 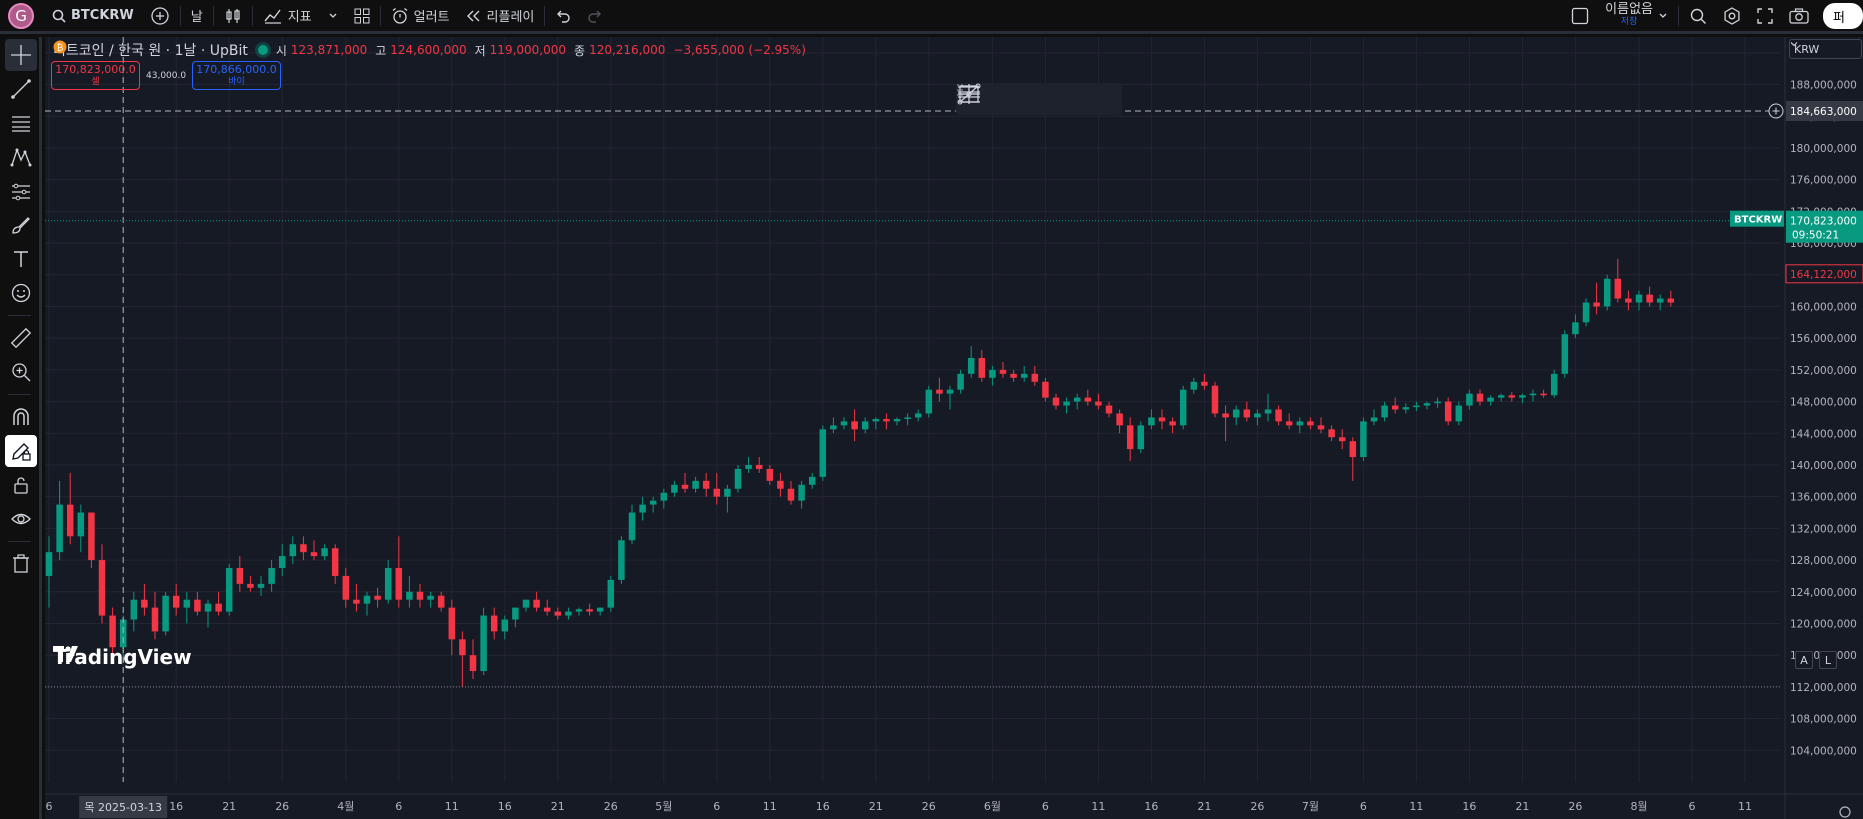 I want to click on tradingview-mark-icon, so click(x=65, y=654).